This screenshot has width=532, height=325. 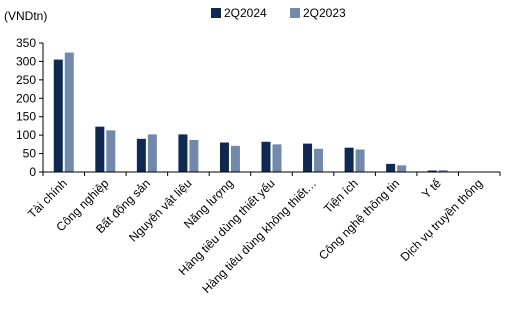 I want to click on legend-label-2q2024: 2Q2024, so click(x=245, y=13).